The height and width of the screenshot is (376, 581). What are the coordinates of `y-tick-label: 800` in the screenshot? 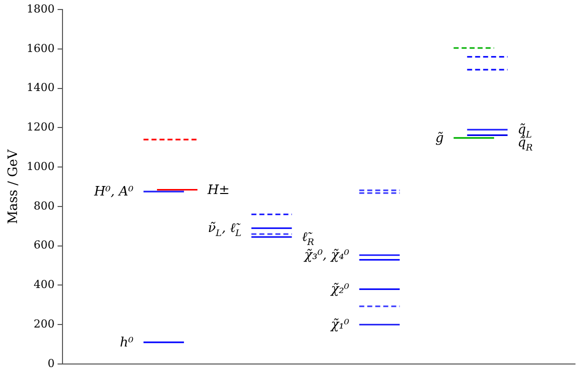 It's located at (44, 205).